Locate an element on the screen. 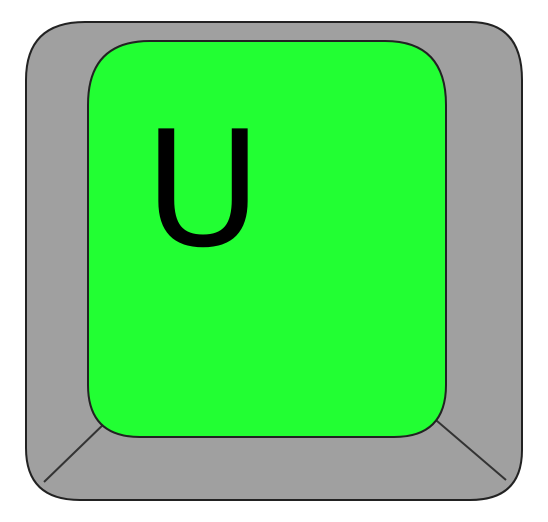 Image resolution: width=548 pixels, height=522 pixels. bevel-line-right is located at coordinates (468, 447).